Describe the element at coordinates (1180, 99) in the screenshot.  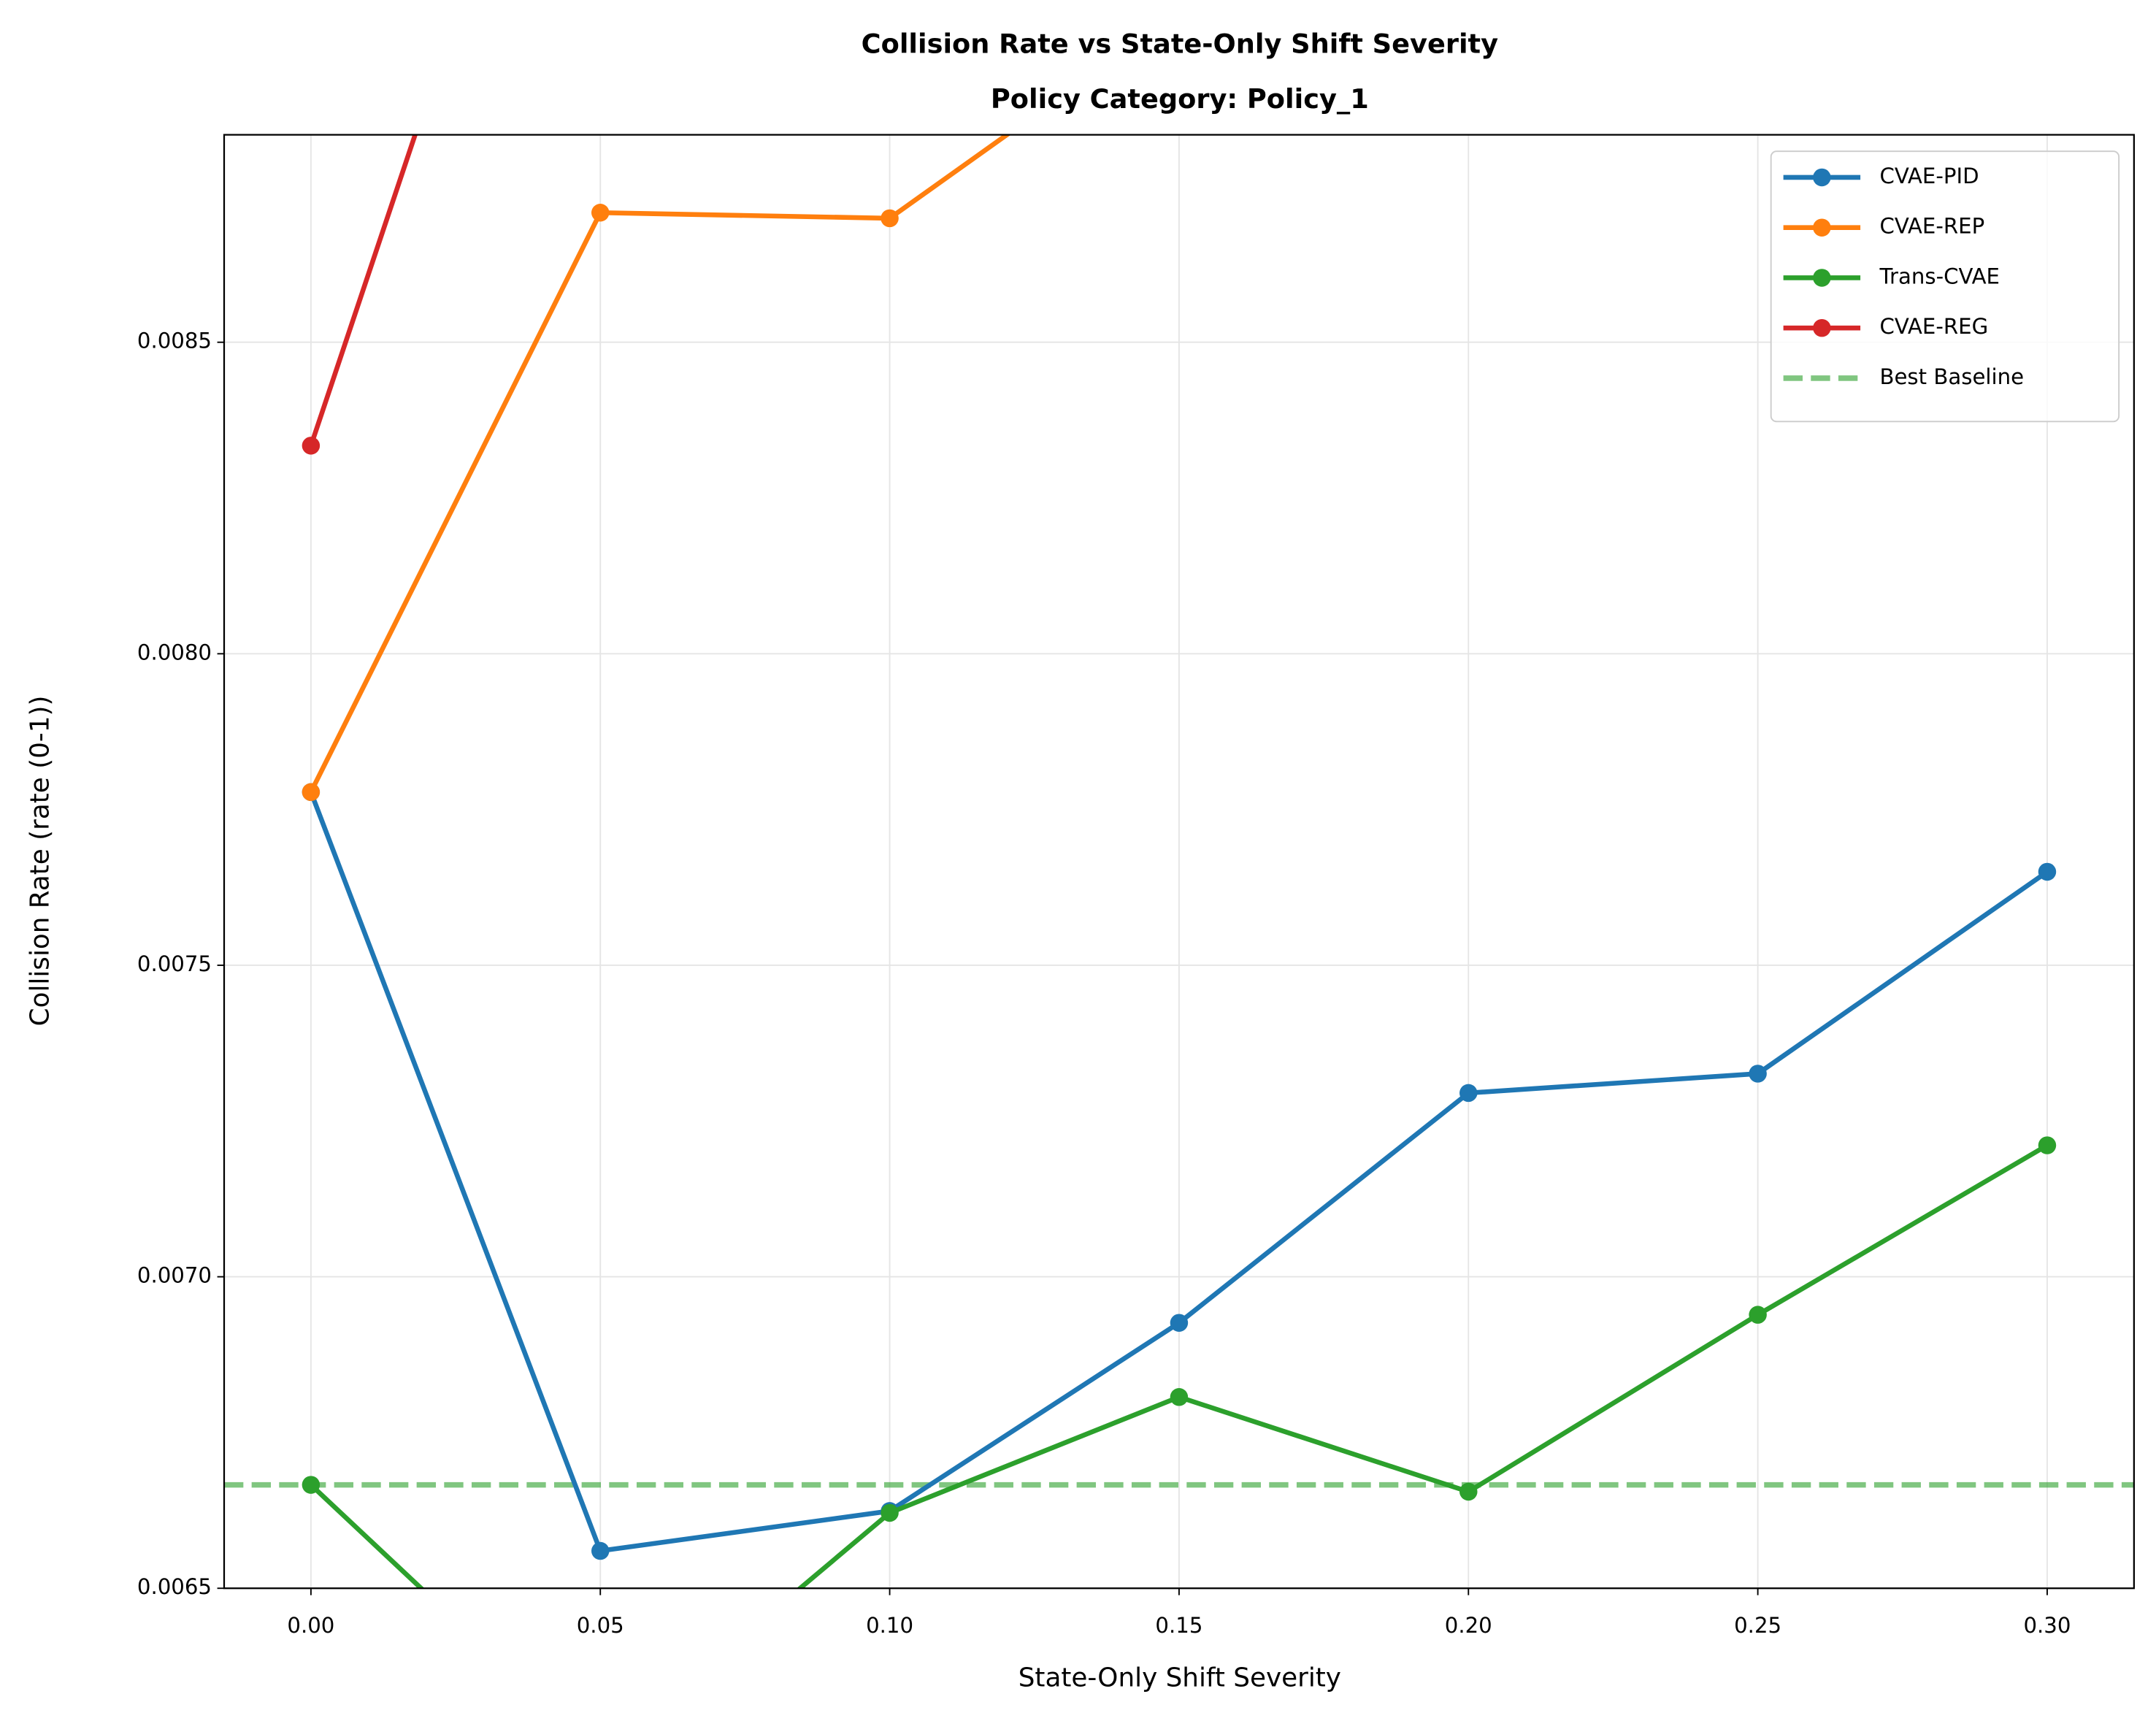
I see `chart-subtitle: Policy Category: Policy_1` at that location.